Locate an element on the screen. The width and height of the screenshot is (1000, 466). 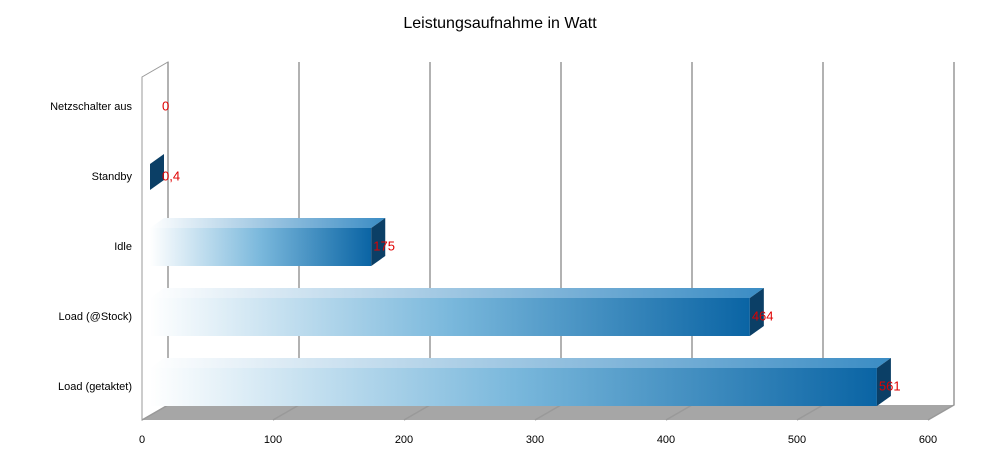
y-tick-label: Netzschalter aus is located at coordinates (91, 107).